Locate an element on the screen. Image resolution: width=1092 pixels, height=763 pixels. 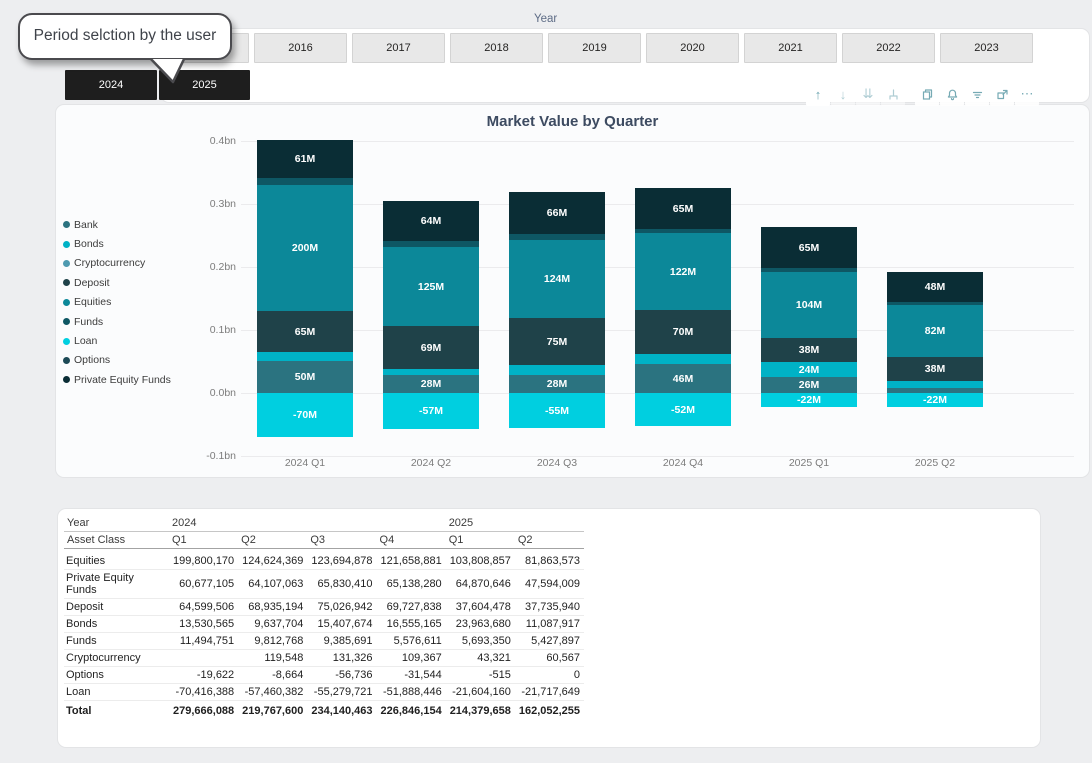
legend-item-private-equity-funds: Private Equity Funds is located at coordinates (117, 379).